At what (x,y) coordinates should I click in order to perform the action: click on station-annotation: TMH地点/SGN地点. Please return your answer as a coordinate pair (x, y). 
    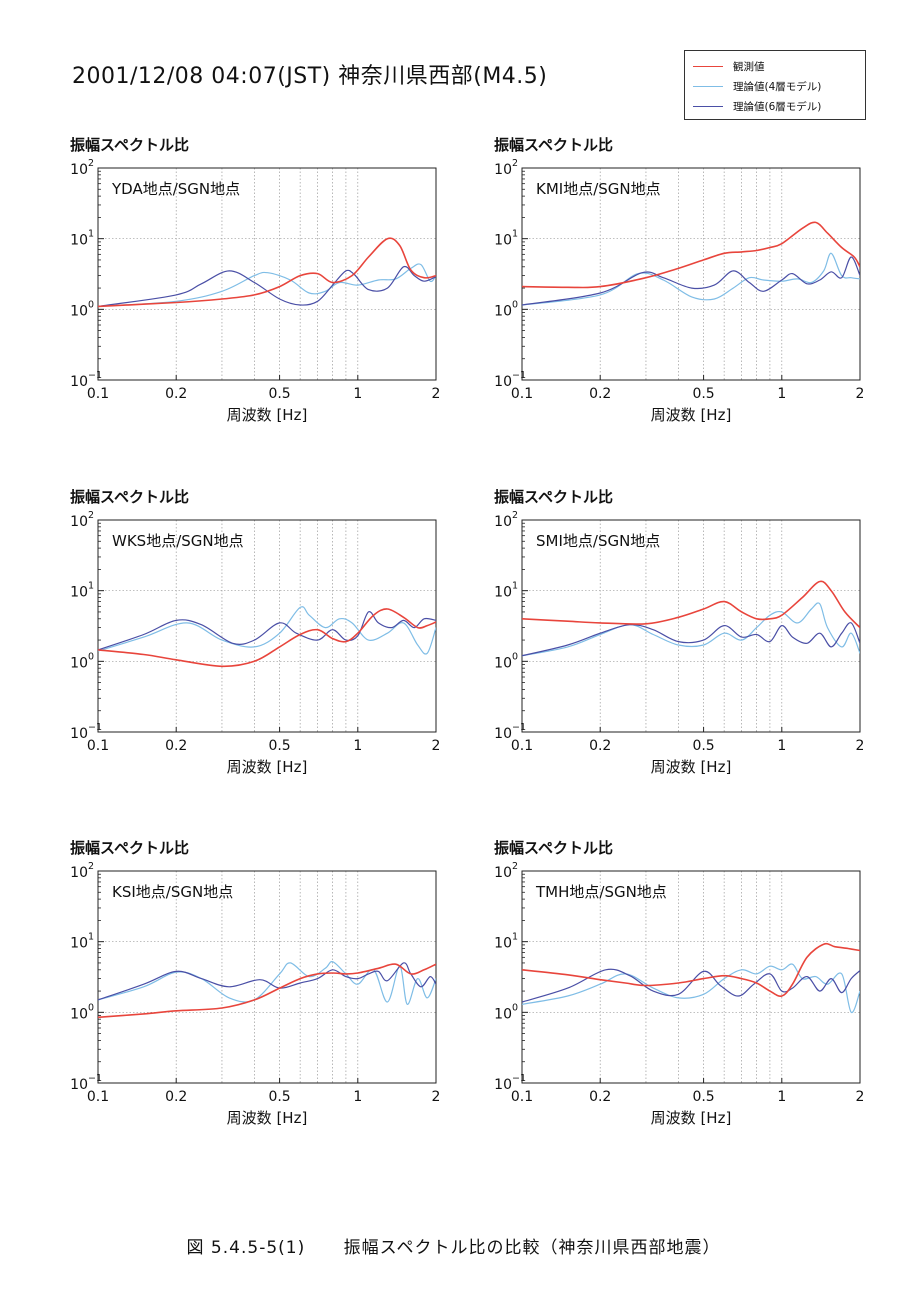
    Looking at the image, I should click on (601, 892).